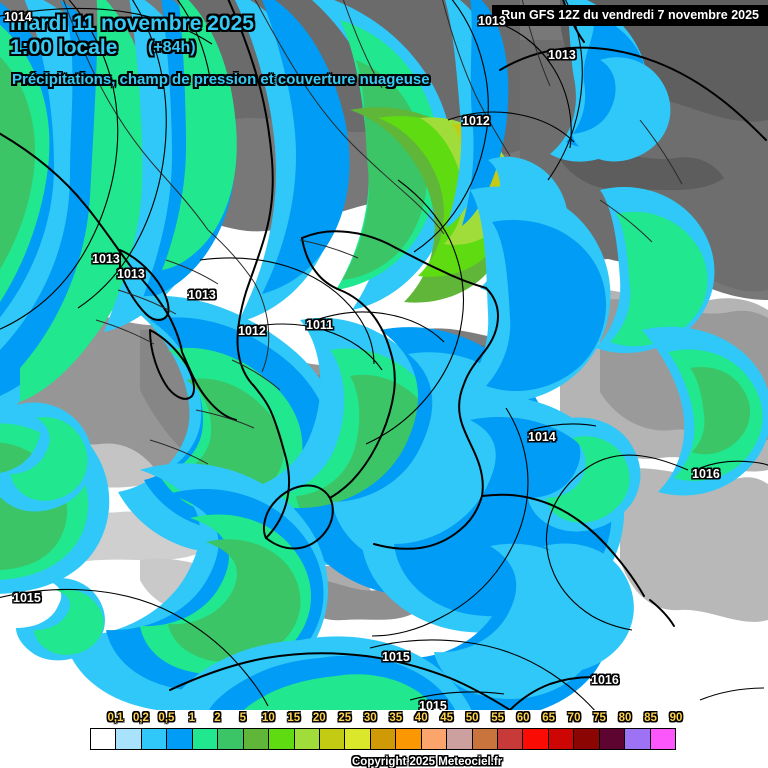 This screenshot has height=768, width=768. Describe the element at coordinates (472, 718) in the screenshot. I see `legend-tick-label: 50` at that location.